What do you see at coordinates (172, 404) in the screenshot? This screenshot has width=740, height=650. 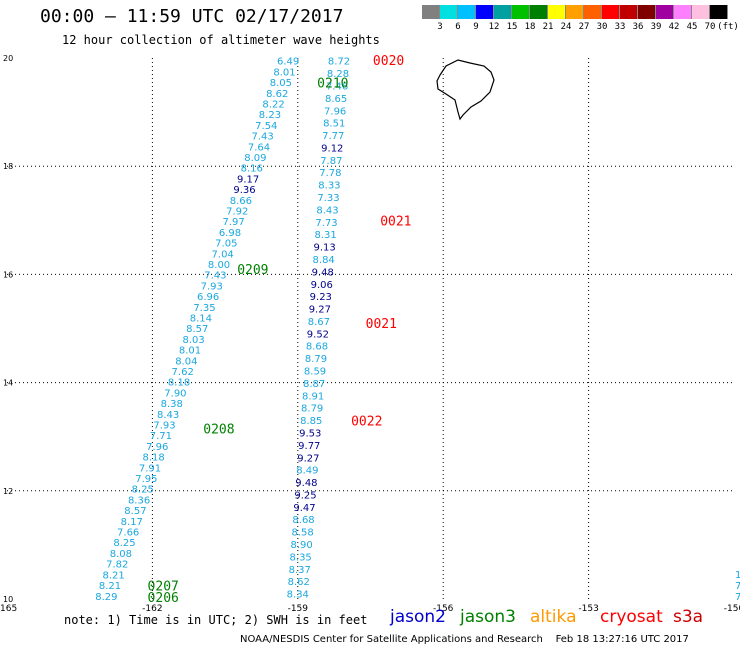 I see `swh-value: 8.38` at bounding box center [172, 404].